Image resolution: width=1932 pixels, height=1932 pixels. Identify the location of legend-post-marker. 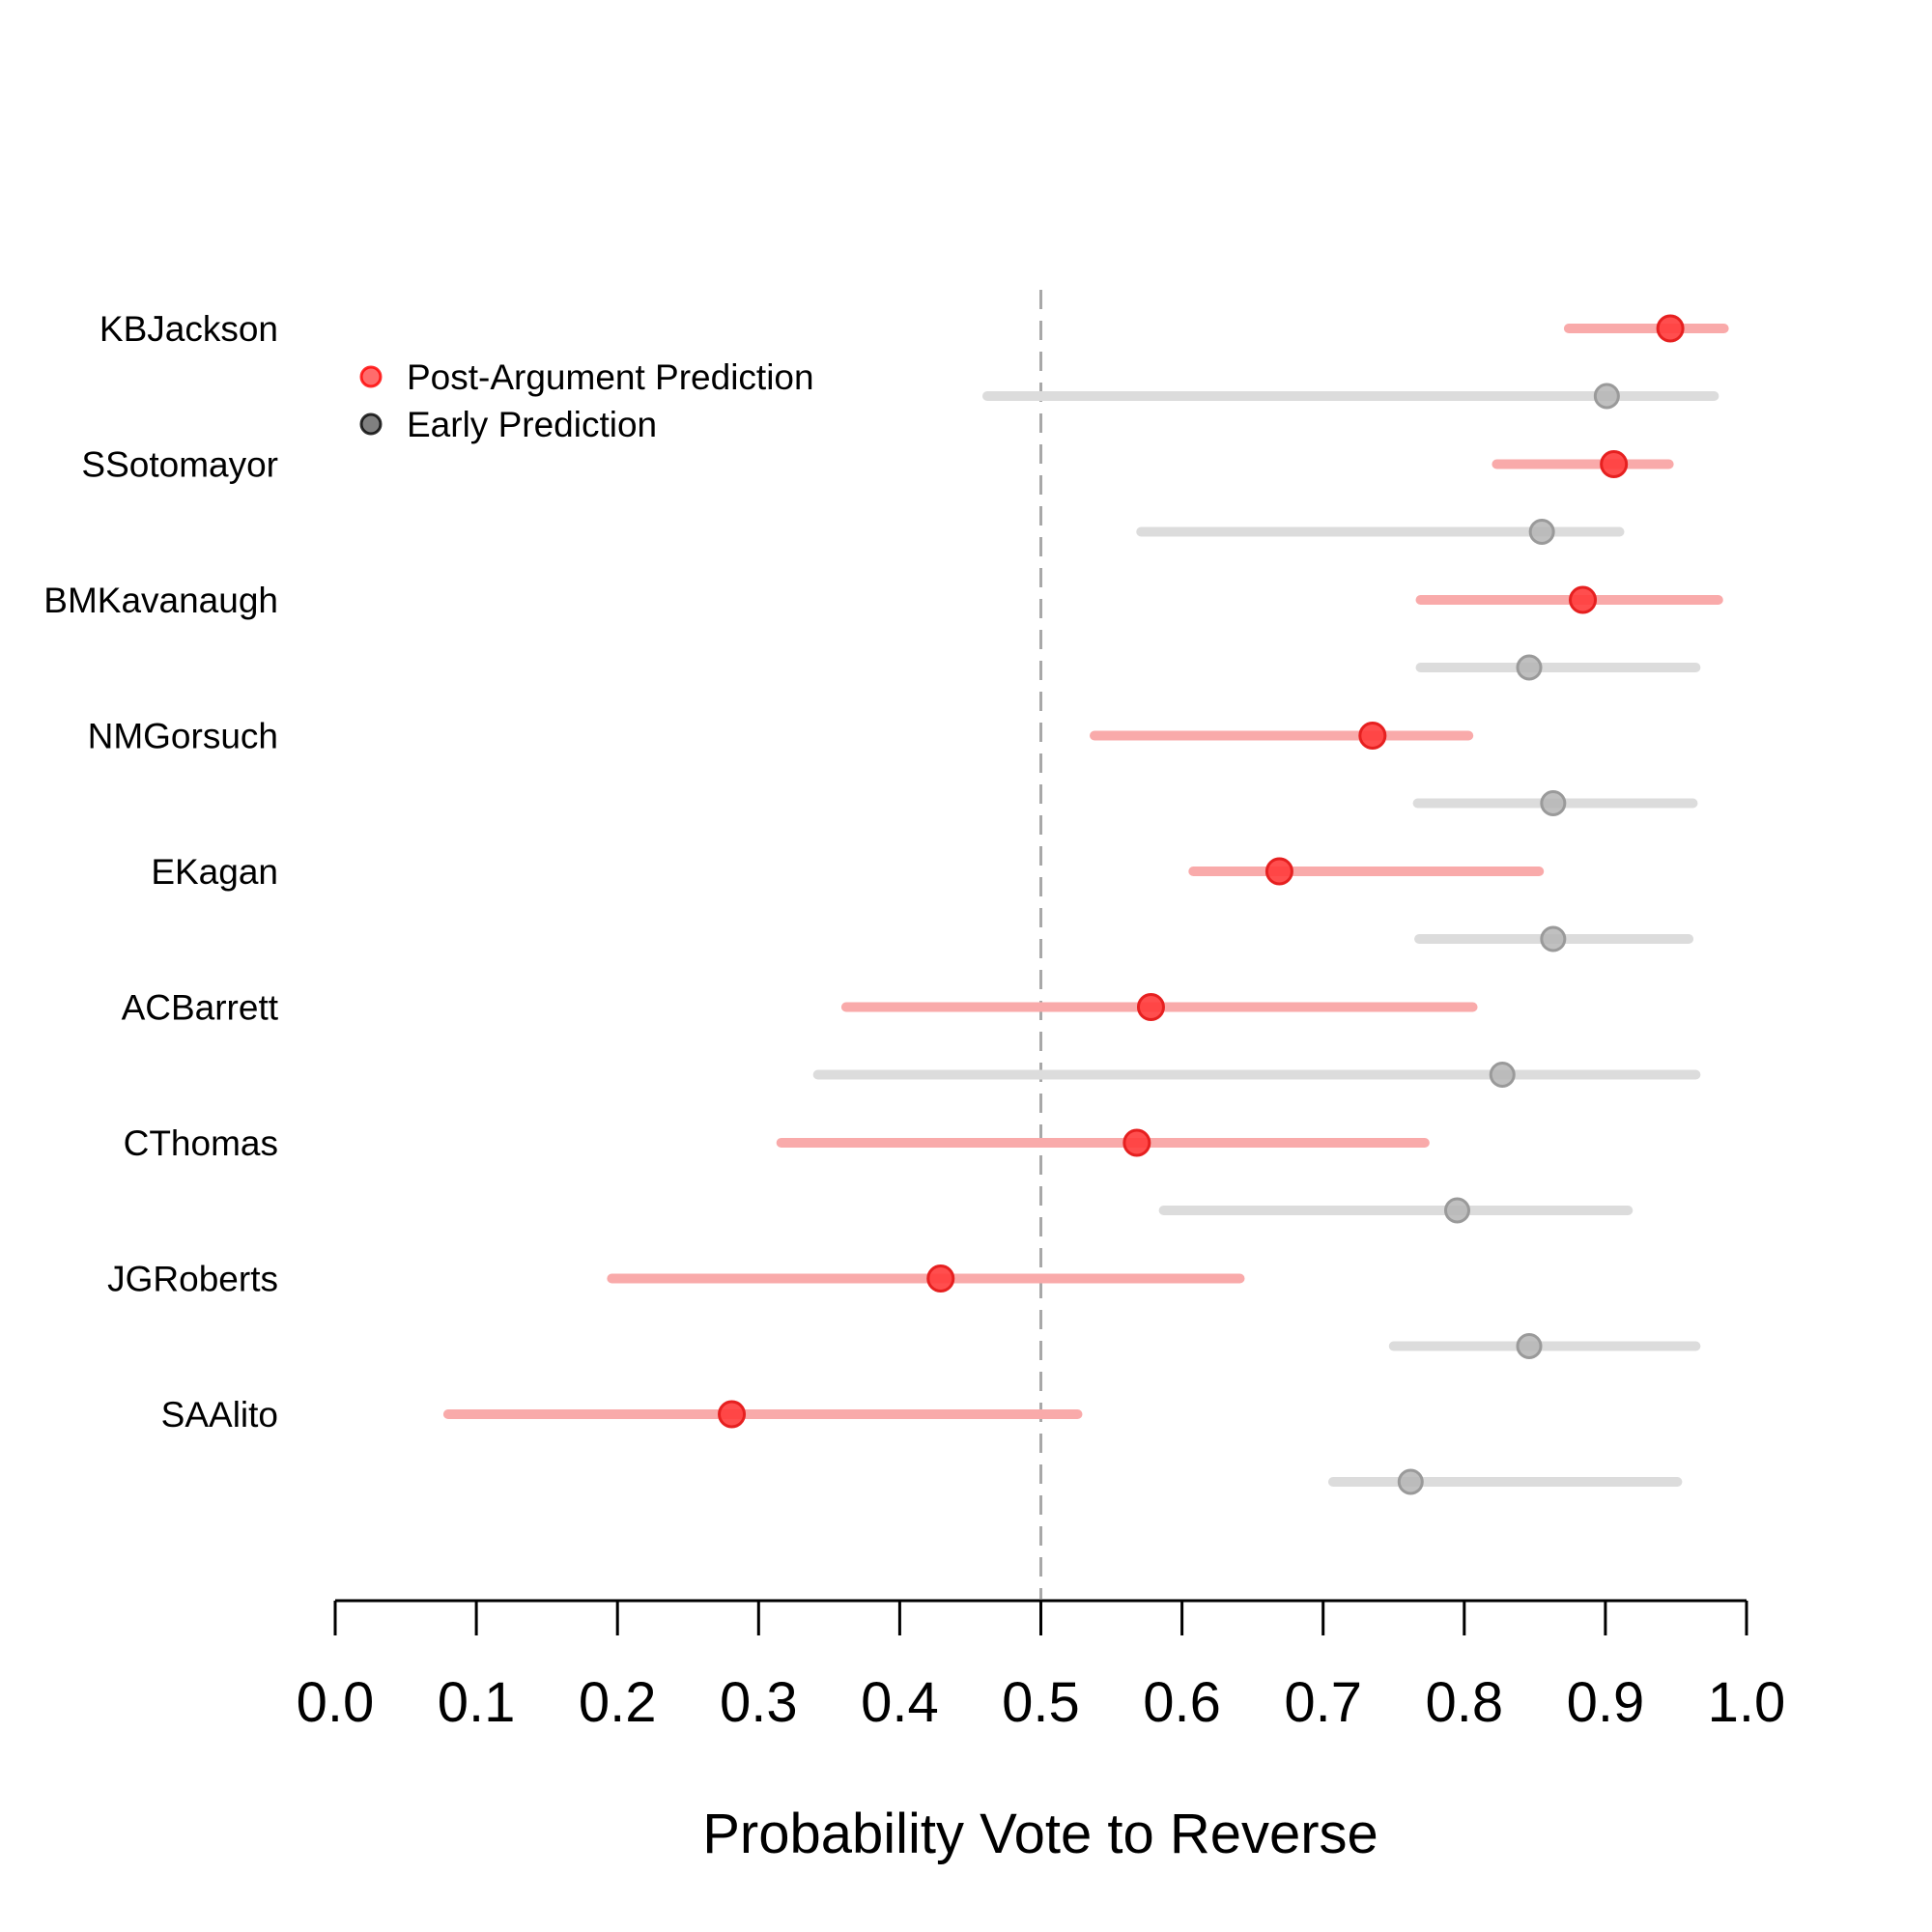
(371, 376).